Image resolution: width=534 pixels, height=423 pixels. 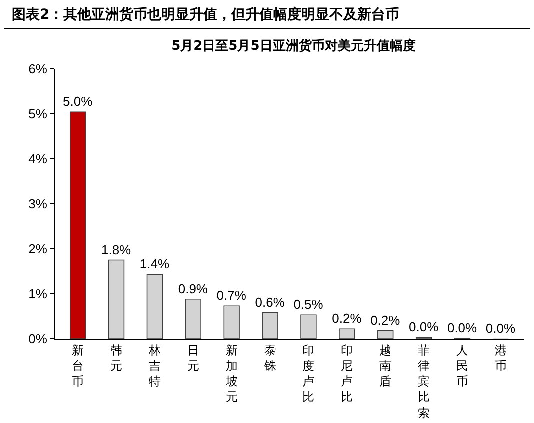 What do you see at coordinates (424, 381) in the screenshot?
I see `x-tick-label: 菲律宾比索` at bounding box center [424, 381].